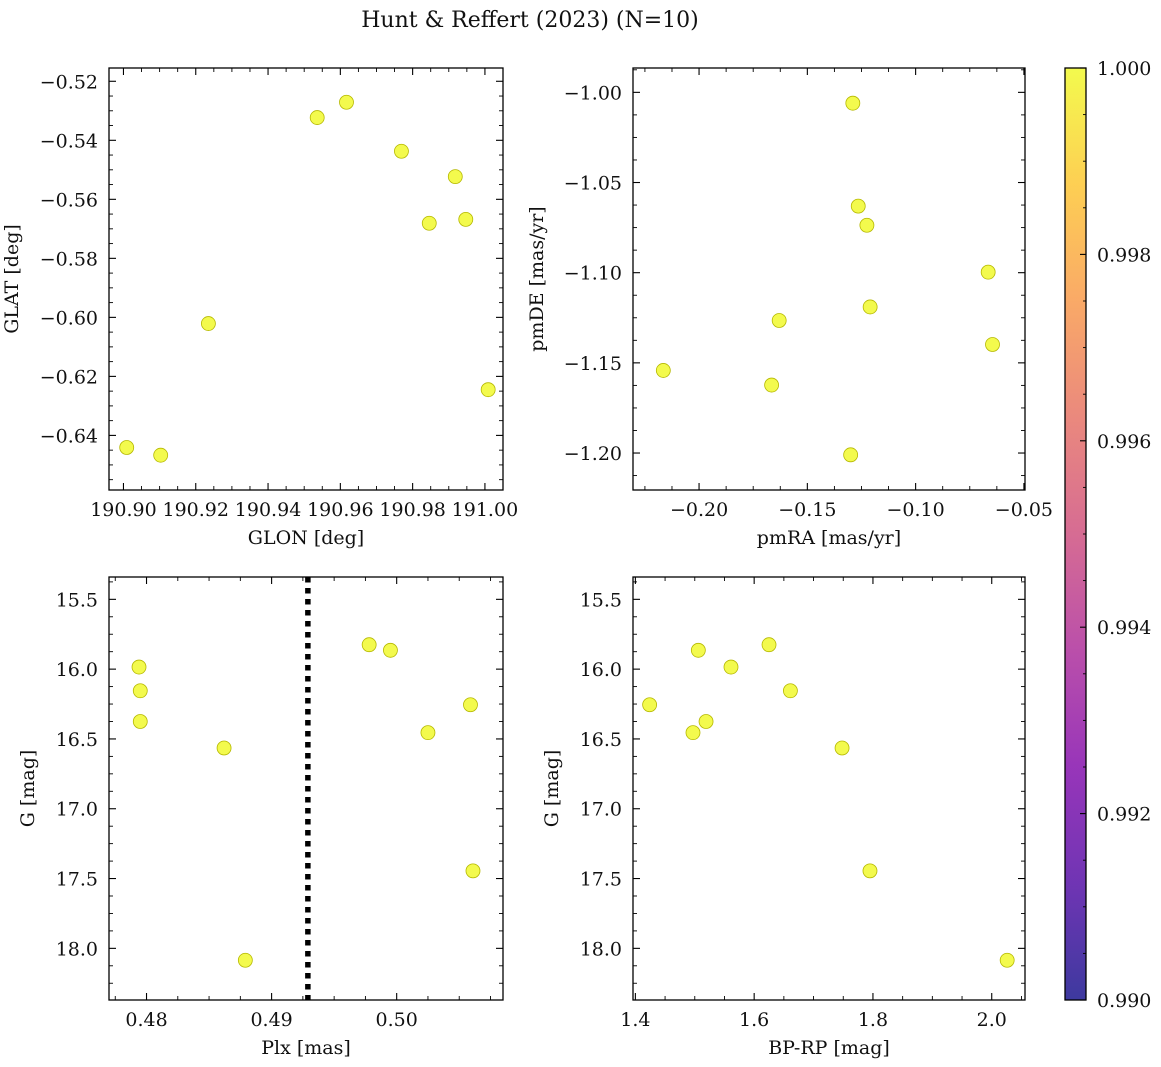 Image resolution: width=1161 pixels, height=1067 pixels. Describe the element at coordinates (593, 274) in the screenshot. I see `y-tick-label: −1.10` at that location.